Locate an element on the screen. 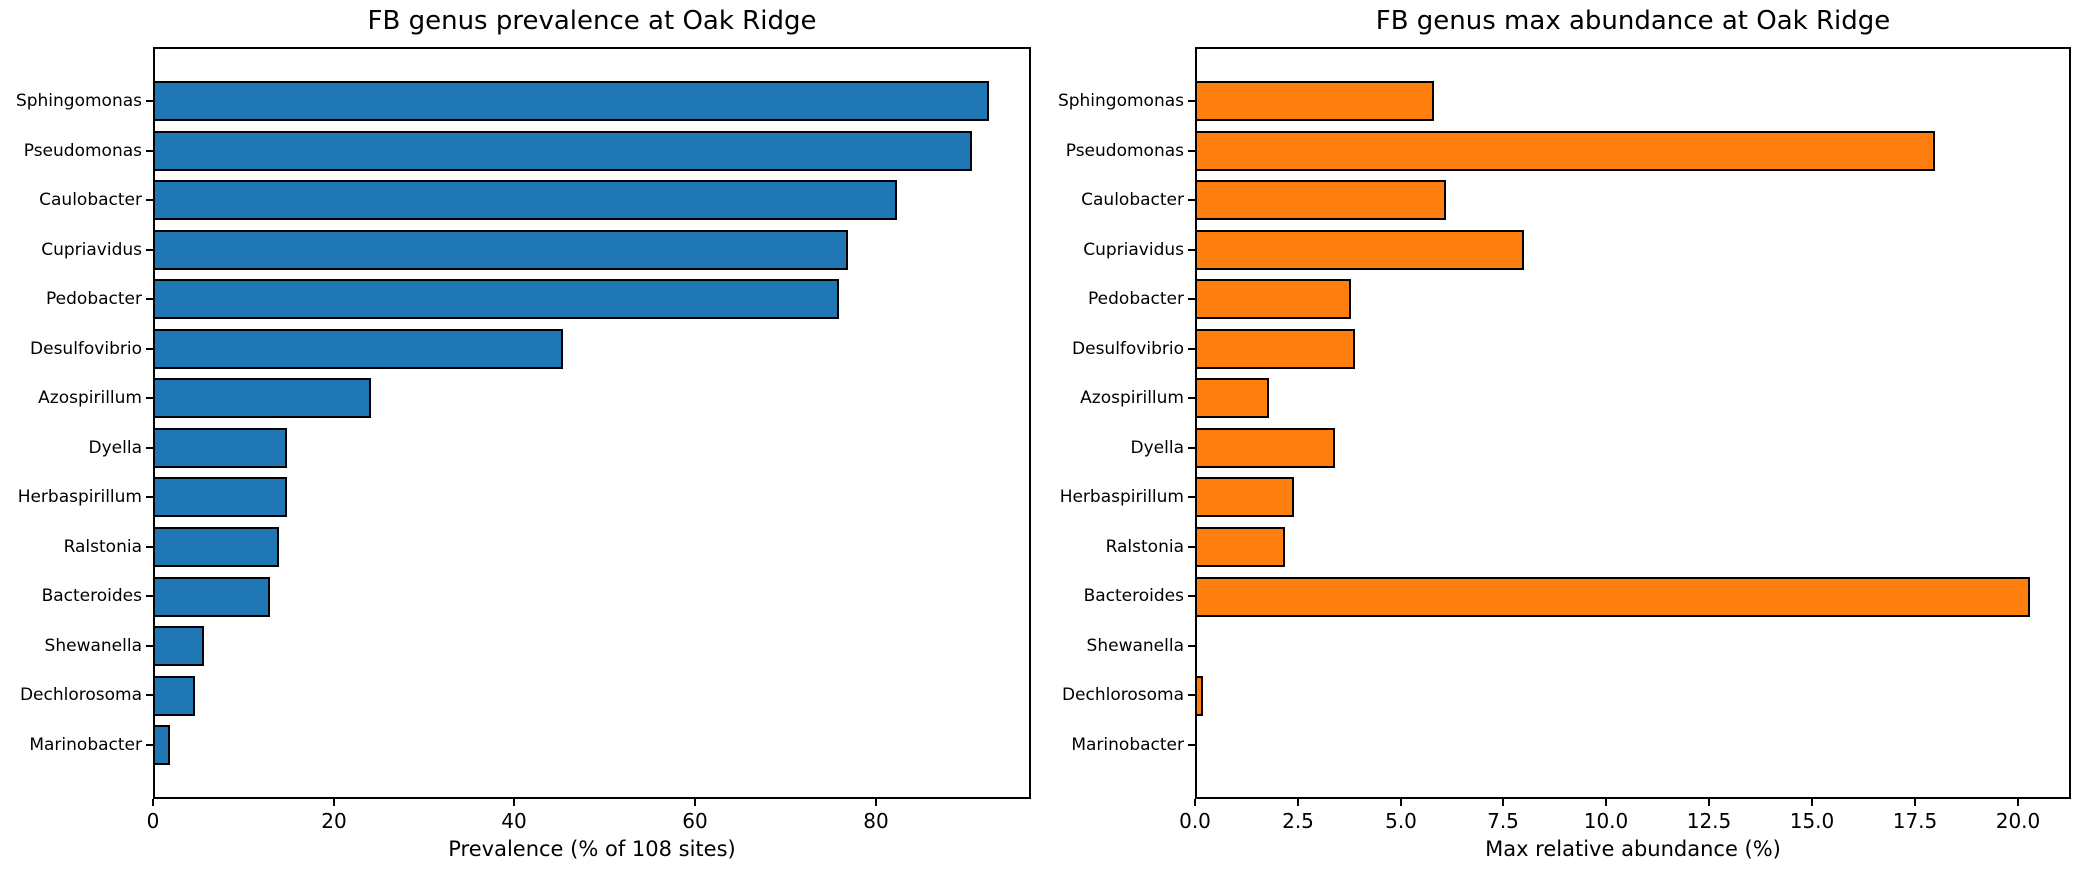 Image resolution: width=2085 pixels, height=885 pixels. ytick-label-bacteroides: Bacteroides is located at coordinates (91, 596).